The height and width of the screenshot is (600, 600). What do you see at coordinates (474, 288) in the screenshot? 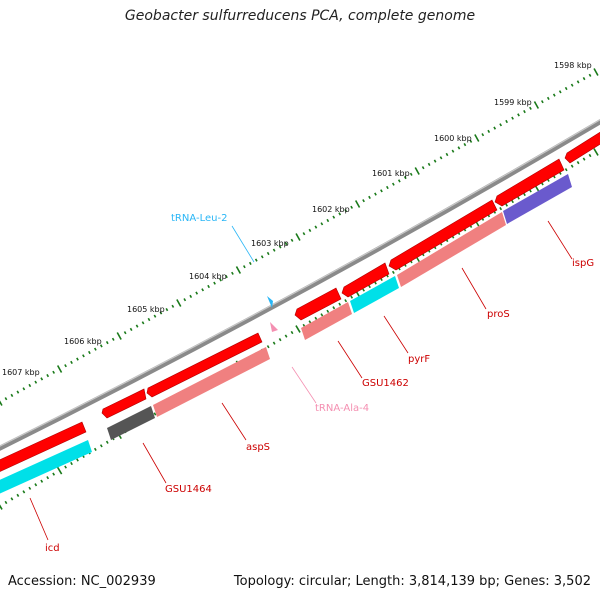
I see `leader-pros` at bounding box center [474, 288].